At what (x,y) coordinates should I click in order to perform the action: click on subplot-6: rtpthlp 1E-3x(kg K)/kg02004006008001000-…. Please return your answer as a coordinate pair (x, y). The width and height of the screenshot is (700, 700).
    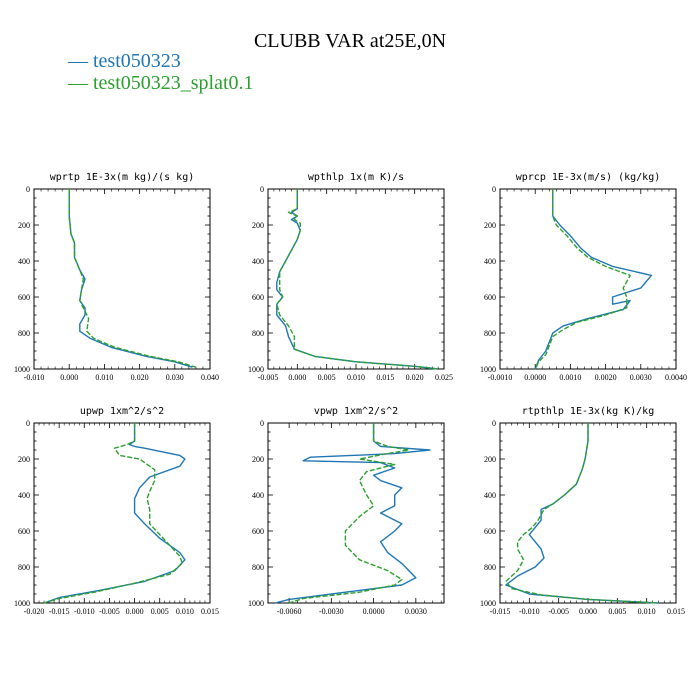
    Looking at the image, I should click on (582, 511).